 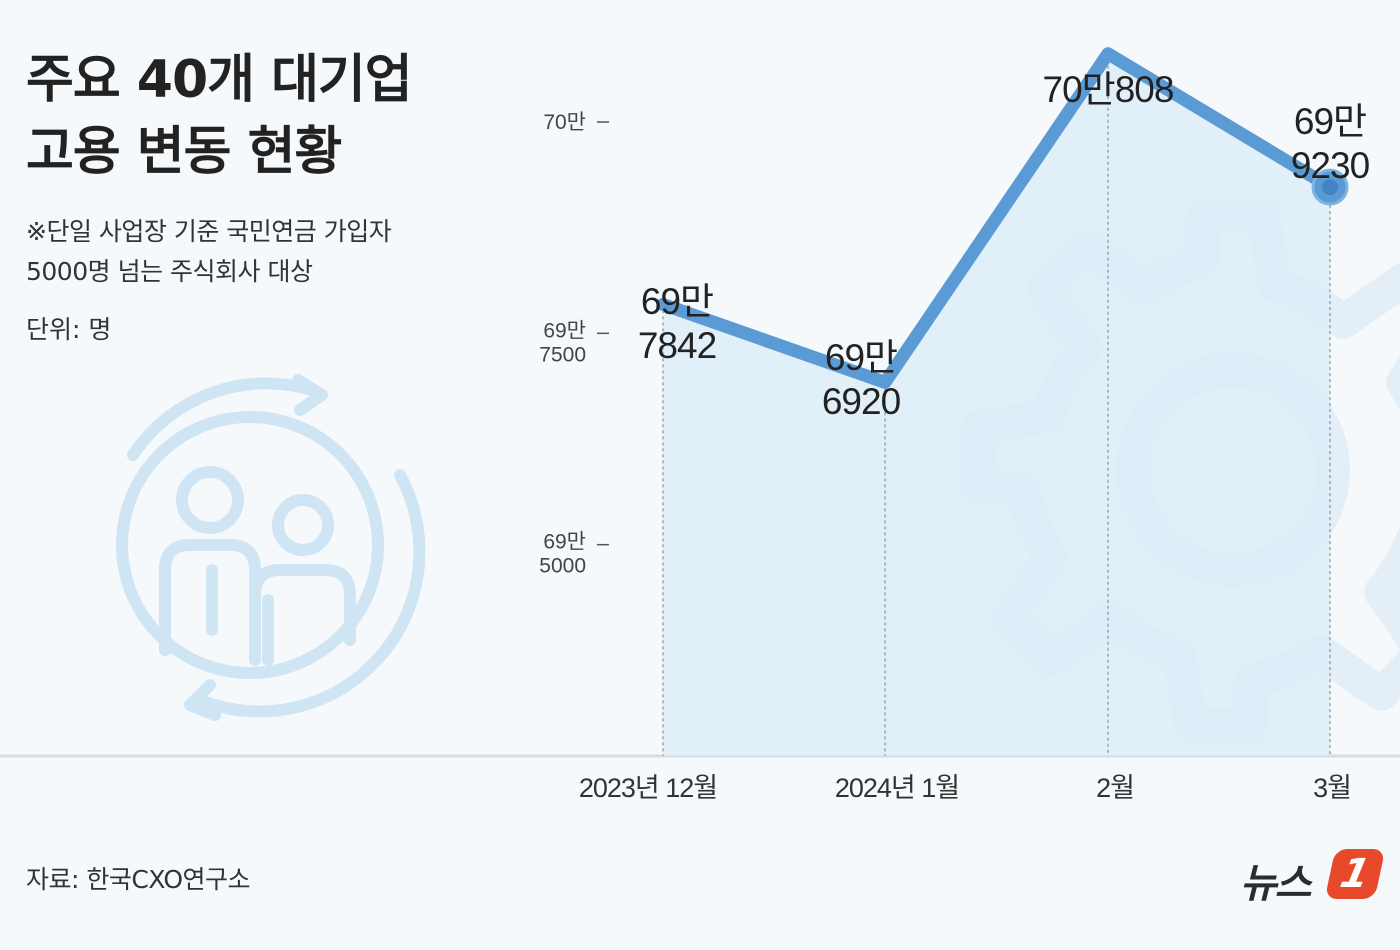 I want to click on people-cycle-icon, so click(x=271, y=547).